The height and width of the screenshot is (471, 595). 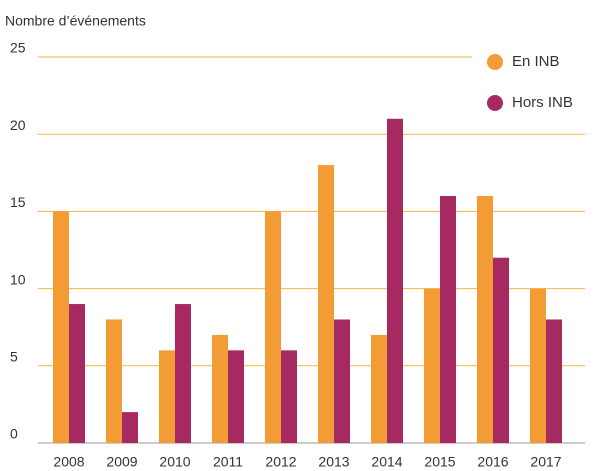 What do you see at coordinates (439, 462) in the screenshot?
I see `x-tick-label: 2015` at bounding box center [439, 462].